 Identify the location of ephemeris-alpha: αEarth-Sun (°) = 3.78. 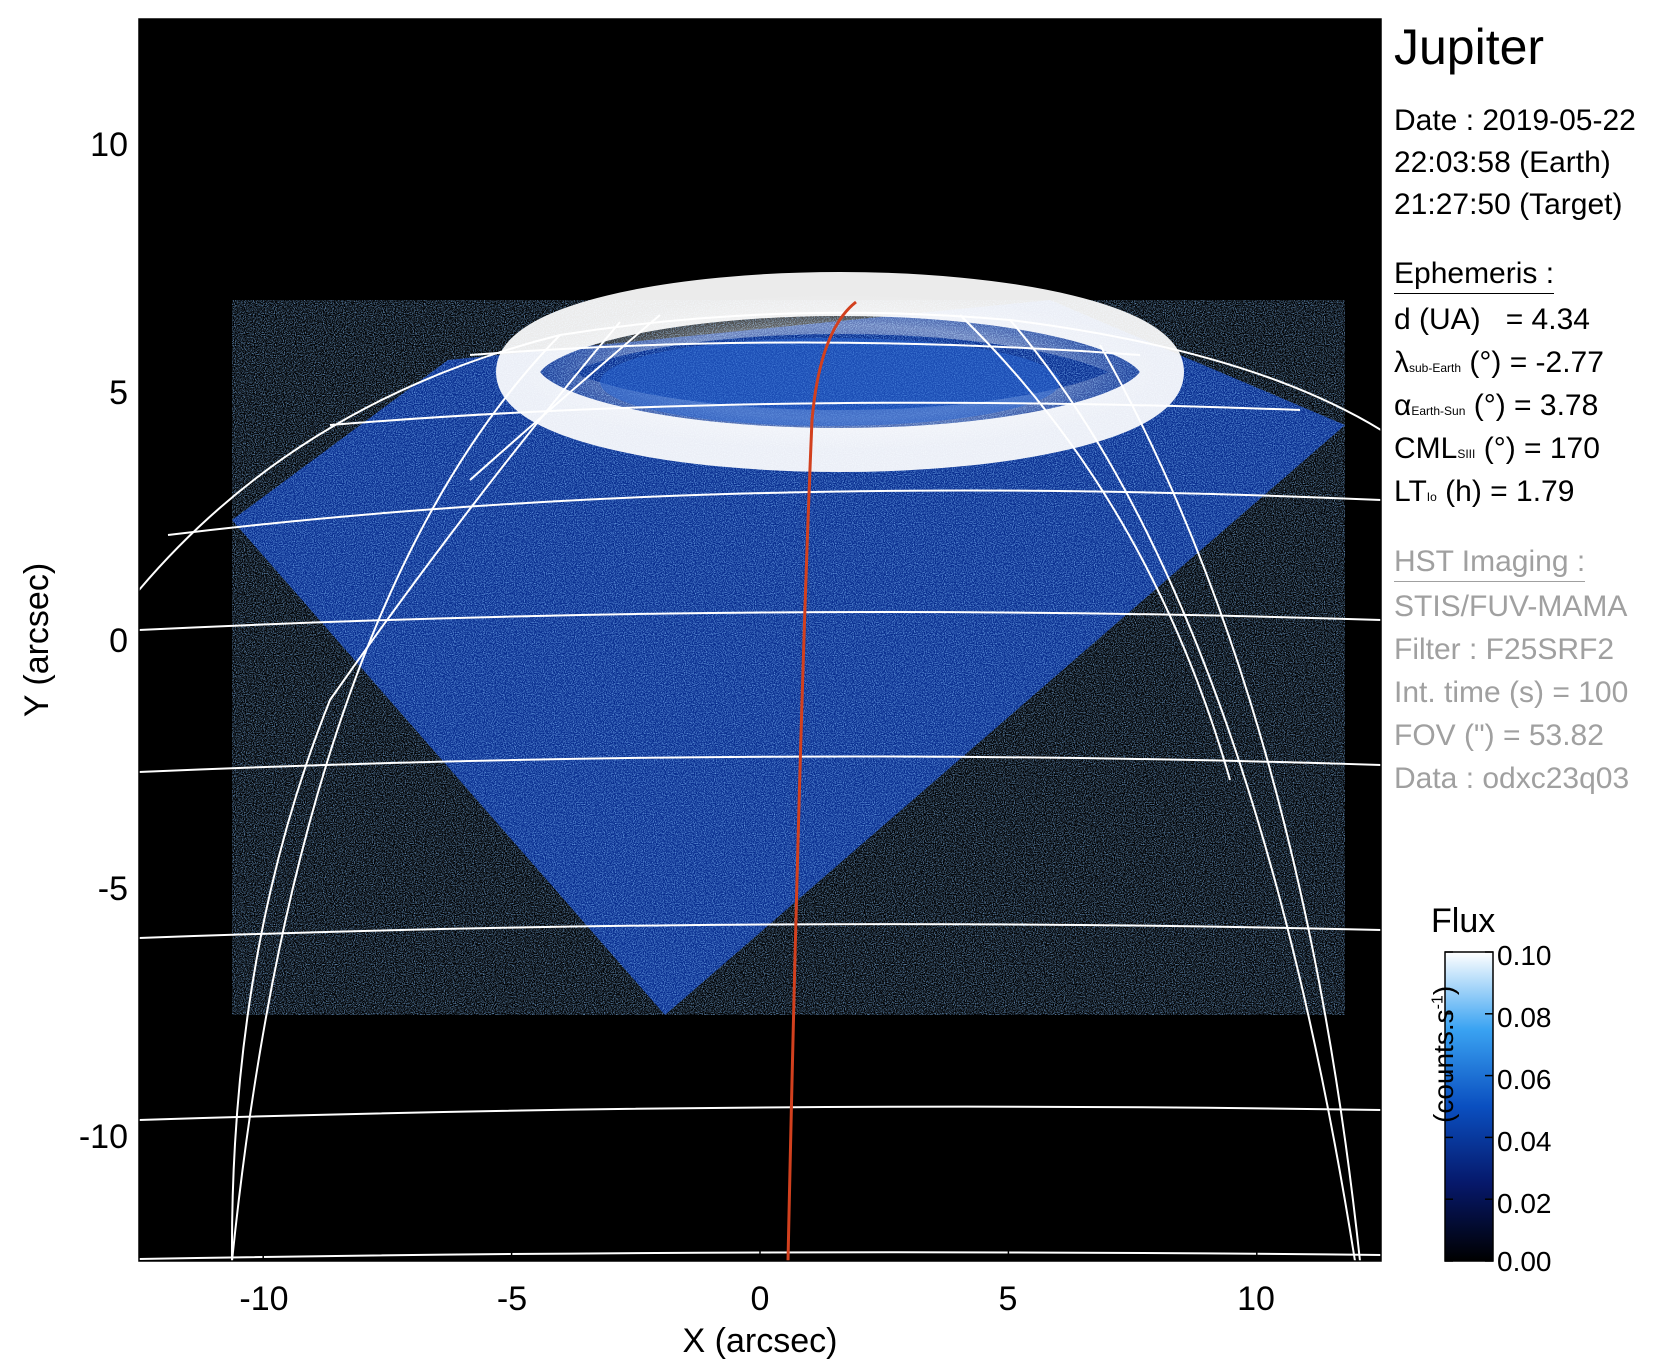
(1496, 406).